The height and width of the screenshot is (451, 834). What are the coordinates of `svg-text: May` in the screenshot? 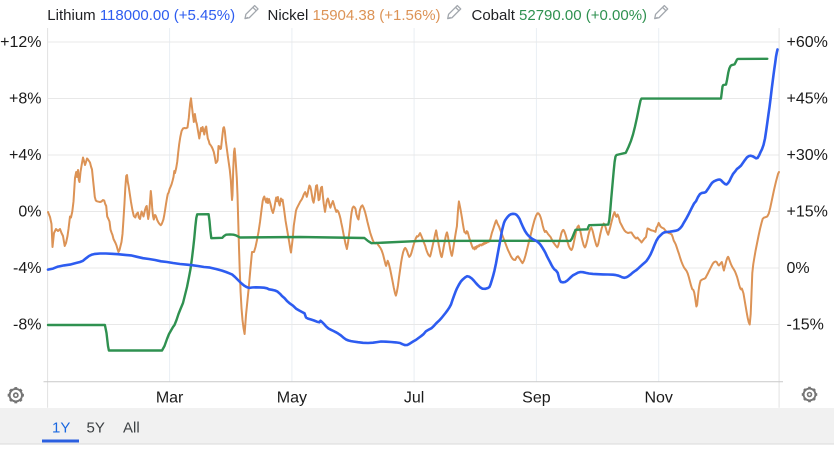 It's located at (292, 398).